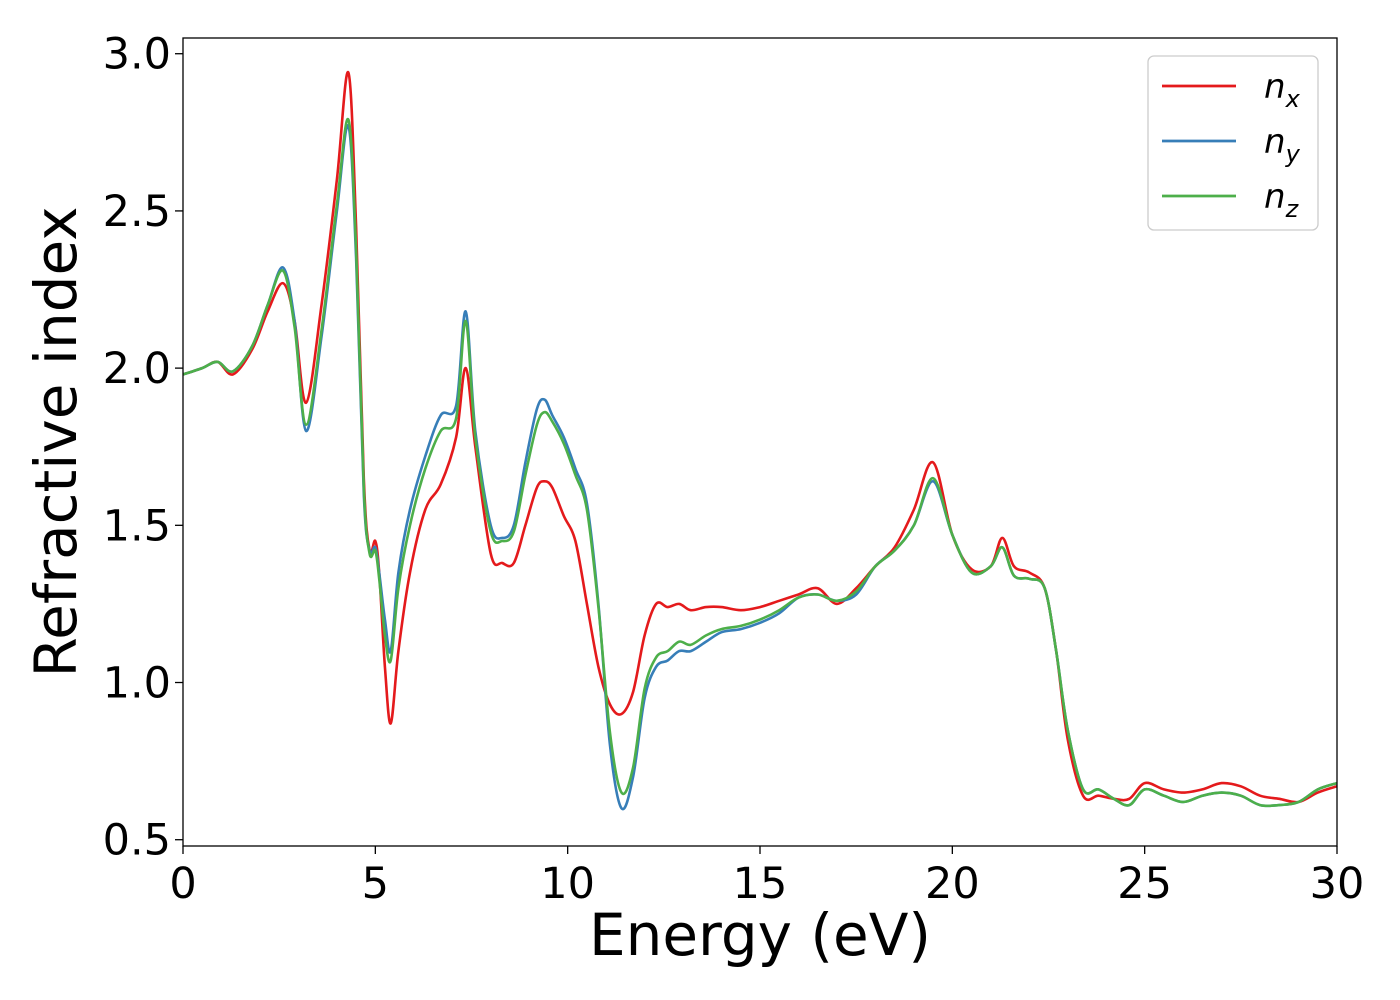 The height and width of the screenshot is (1000, 1400). What do you see at coordinates (137, 841) in the screenshot?
I see `y-tick-label: 0.5` at bounding box center [137, 841].